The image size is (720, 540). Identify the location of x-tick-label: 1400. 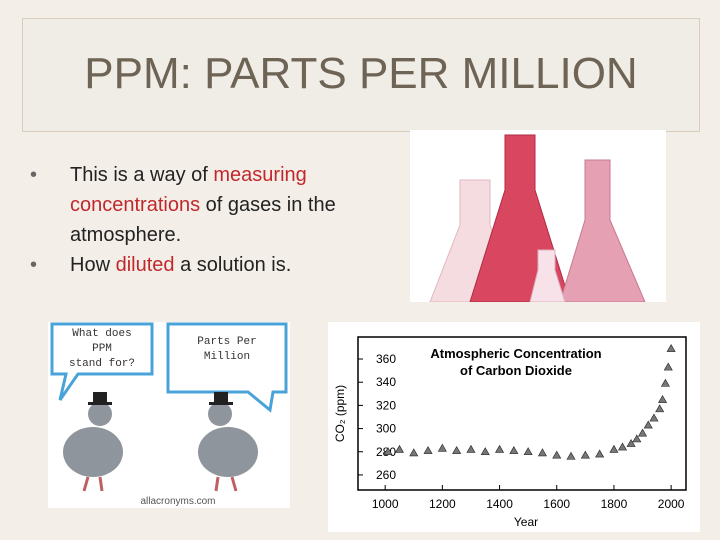
(499, 504).